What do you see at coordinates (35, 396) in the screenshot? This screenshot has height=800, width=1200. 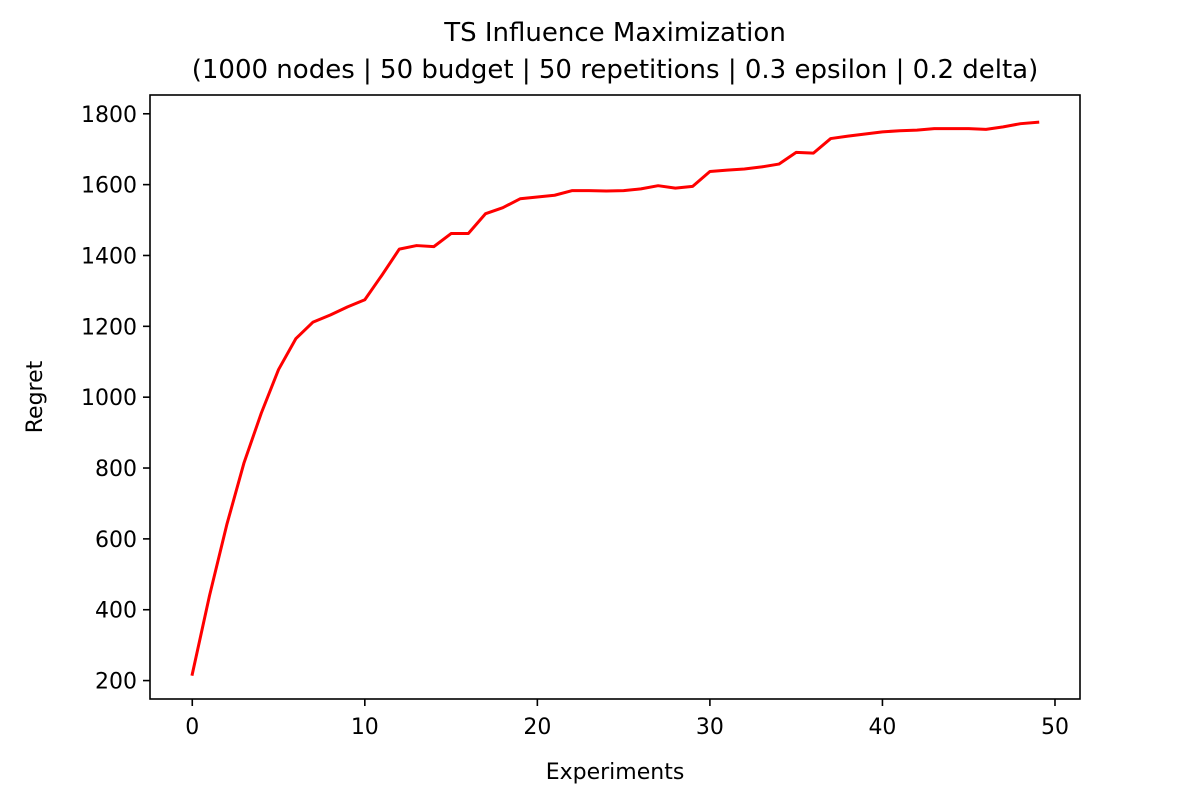 I see `y-axis-label: Regret` at bounding box center [35, 396].